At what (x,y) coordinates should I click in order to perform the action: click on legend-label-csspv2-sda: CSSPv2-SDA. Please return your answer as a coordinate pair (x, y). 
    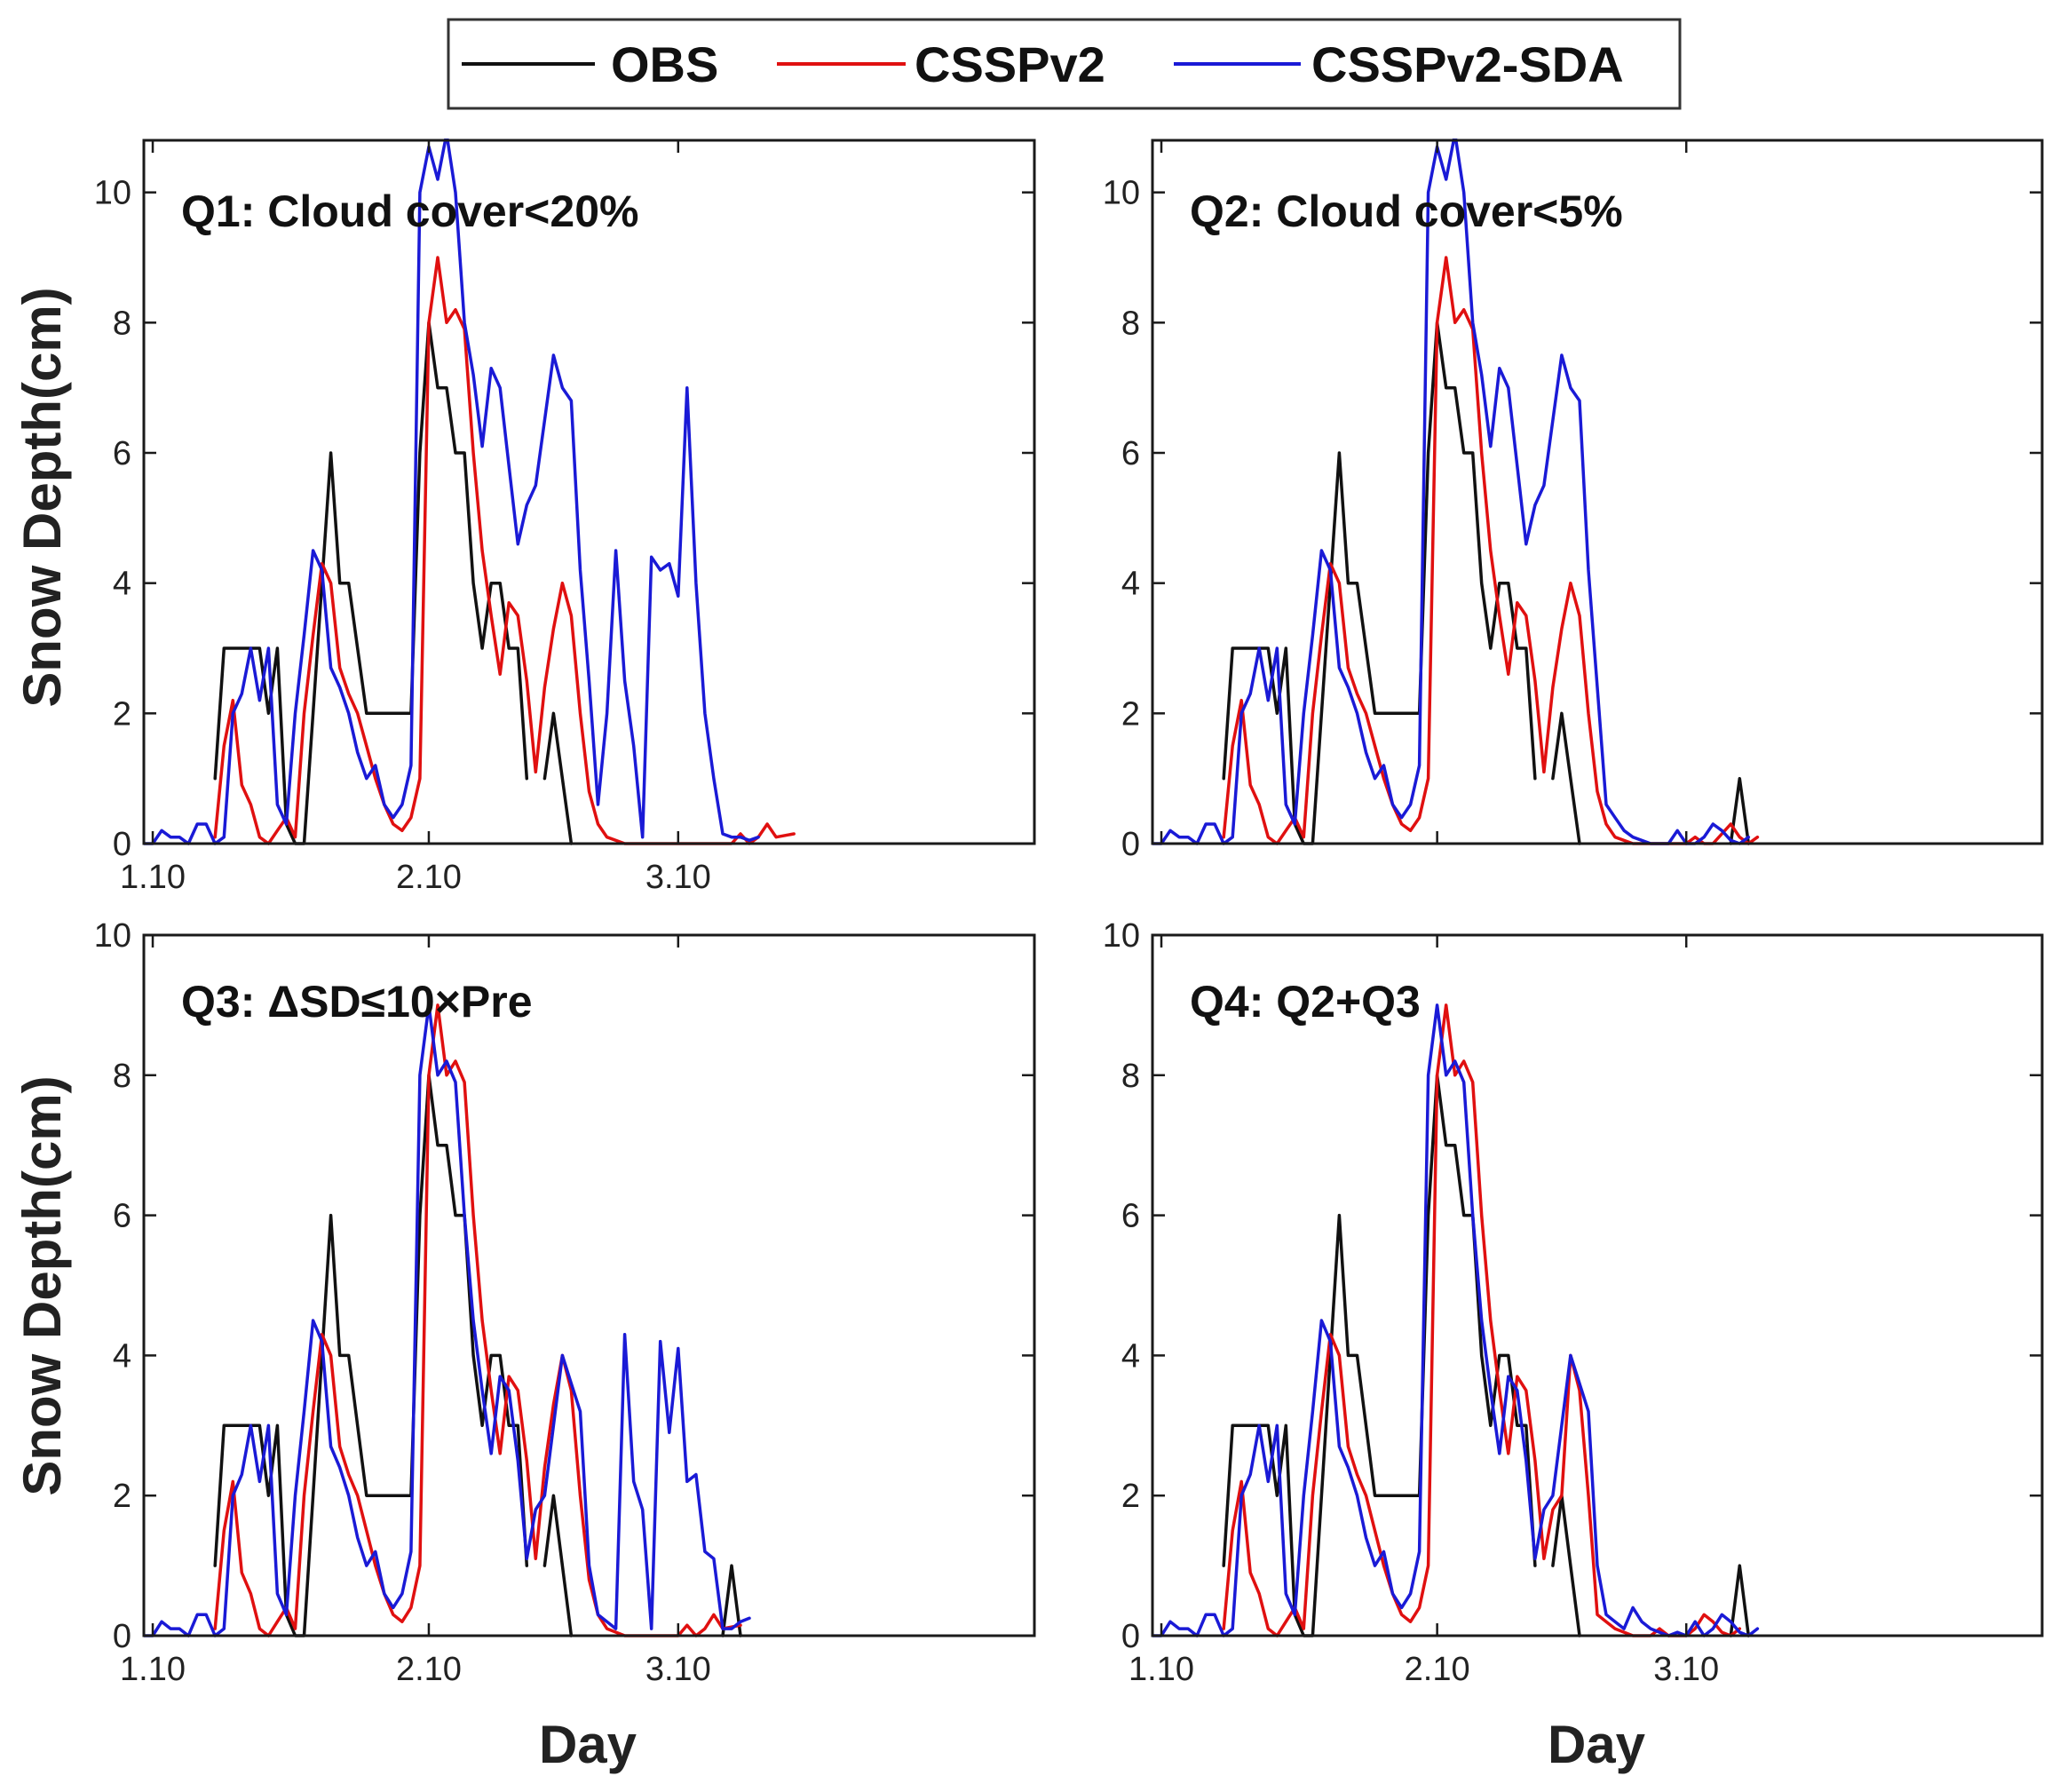
    Looking at the image, I should click on (1467, 64).